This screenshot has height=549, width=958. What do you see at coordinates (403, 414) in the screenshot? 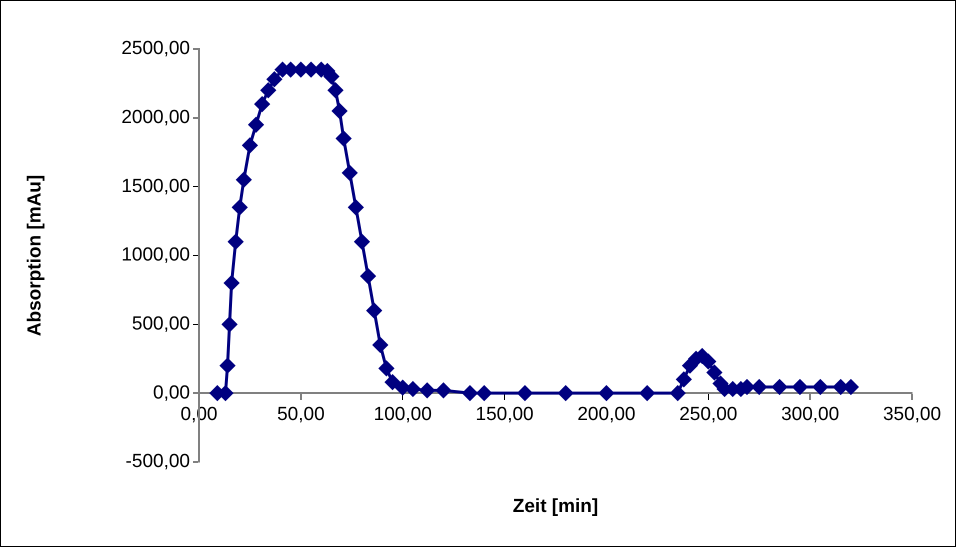
I see `x-tick-label: 100,00` at bounding box center [403, 414].